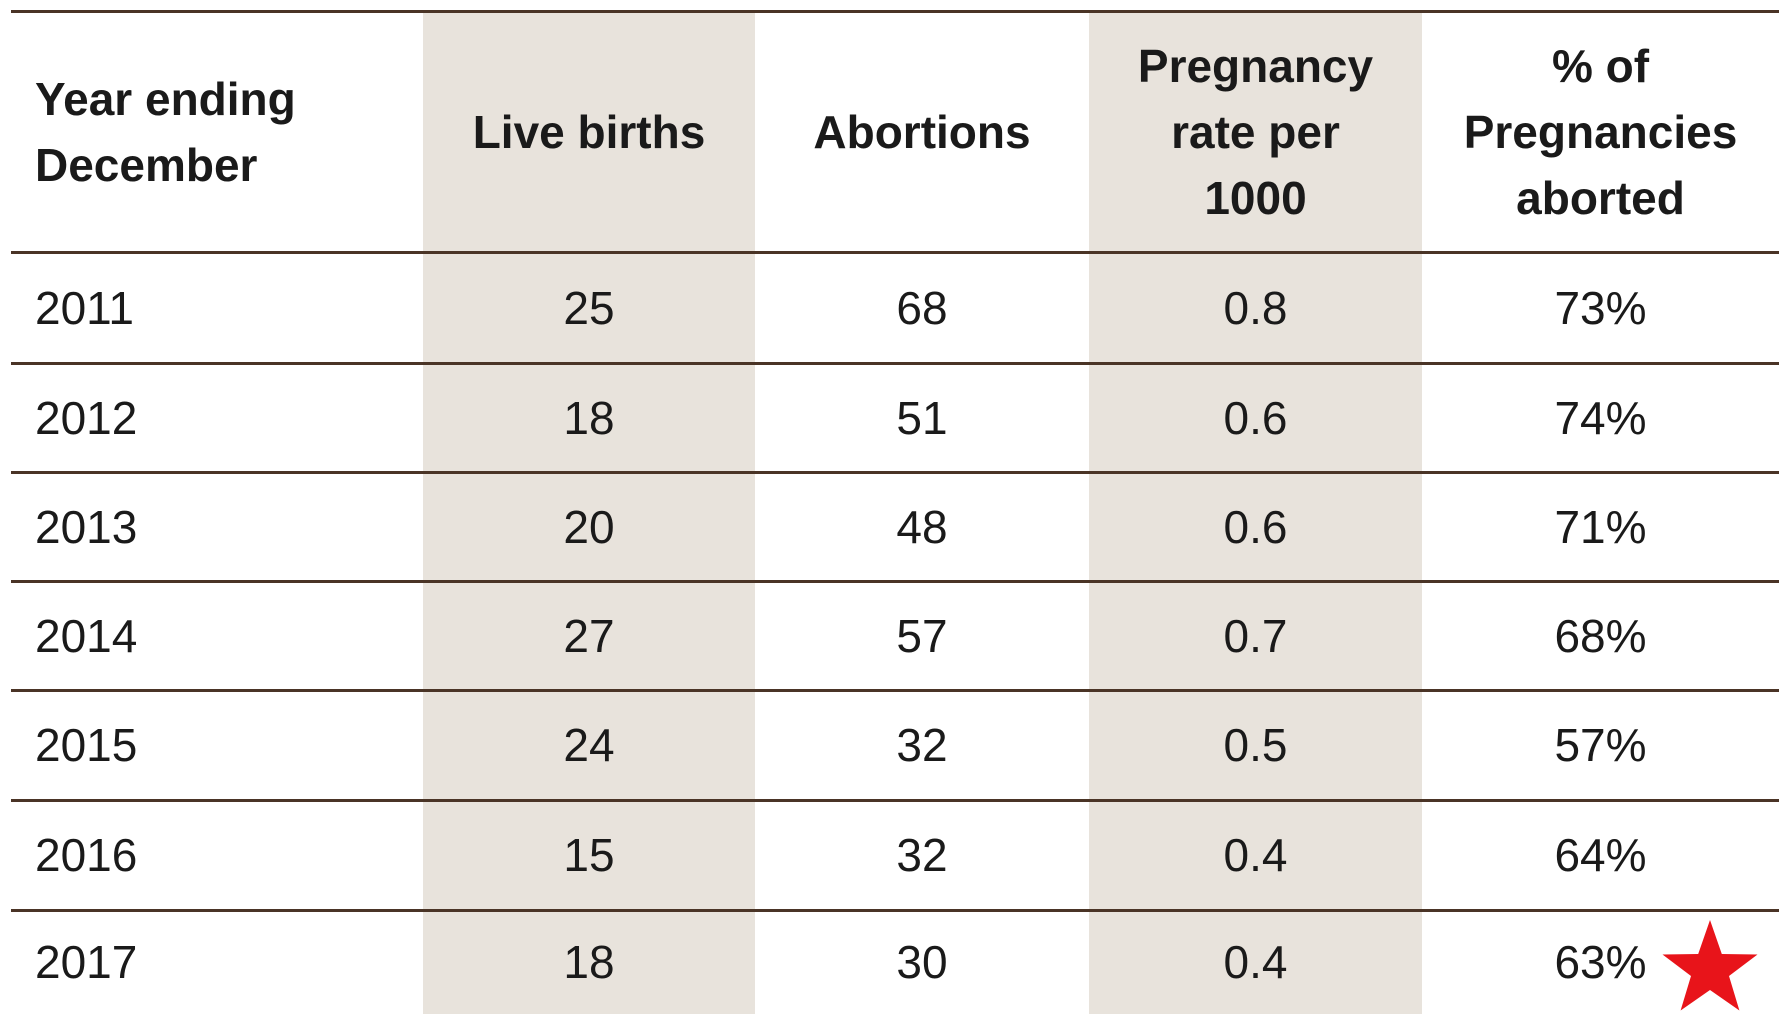  I want to click on table-cell: 0.5, so click(1255, 745).